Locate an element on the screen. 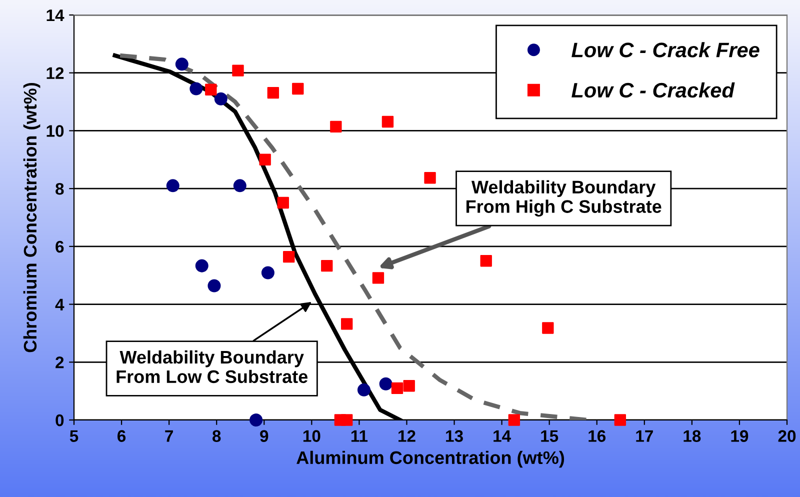  x-tick-label: 11 is located at coordinates (359, 436).